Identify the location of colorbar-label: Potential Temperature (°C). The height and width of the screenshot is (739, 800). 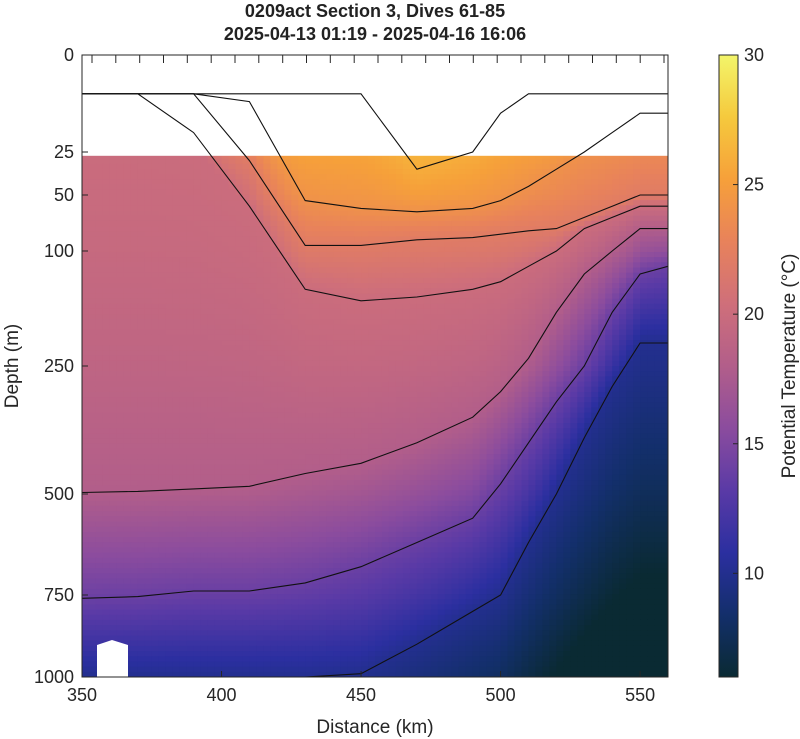
(789, 366).